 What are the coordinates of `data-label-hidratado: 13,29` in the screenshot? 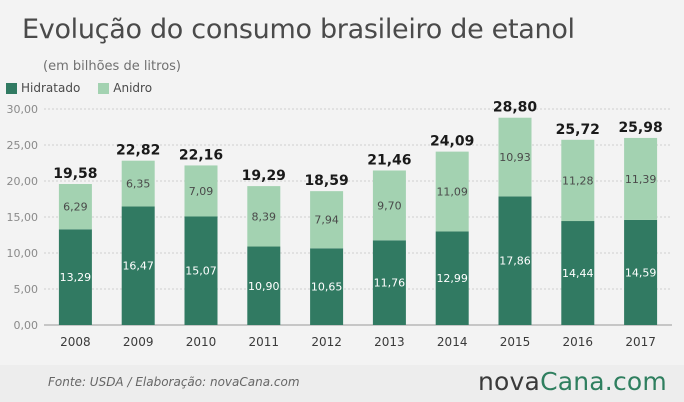 It's located at (76, 277).